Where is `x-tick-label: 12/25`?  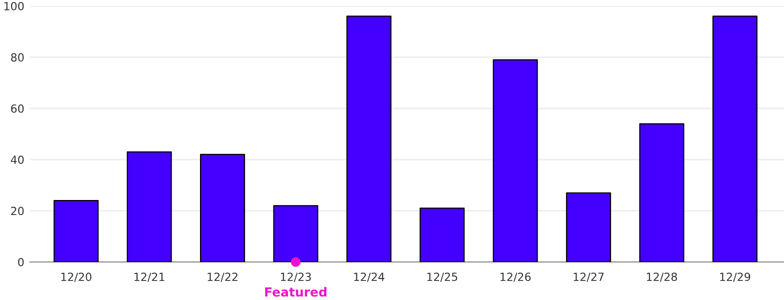 x-tick-label: 12/25 is located at coordinates (442, 277).